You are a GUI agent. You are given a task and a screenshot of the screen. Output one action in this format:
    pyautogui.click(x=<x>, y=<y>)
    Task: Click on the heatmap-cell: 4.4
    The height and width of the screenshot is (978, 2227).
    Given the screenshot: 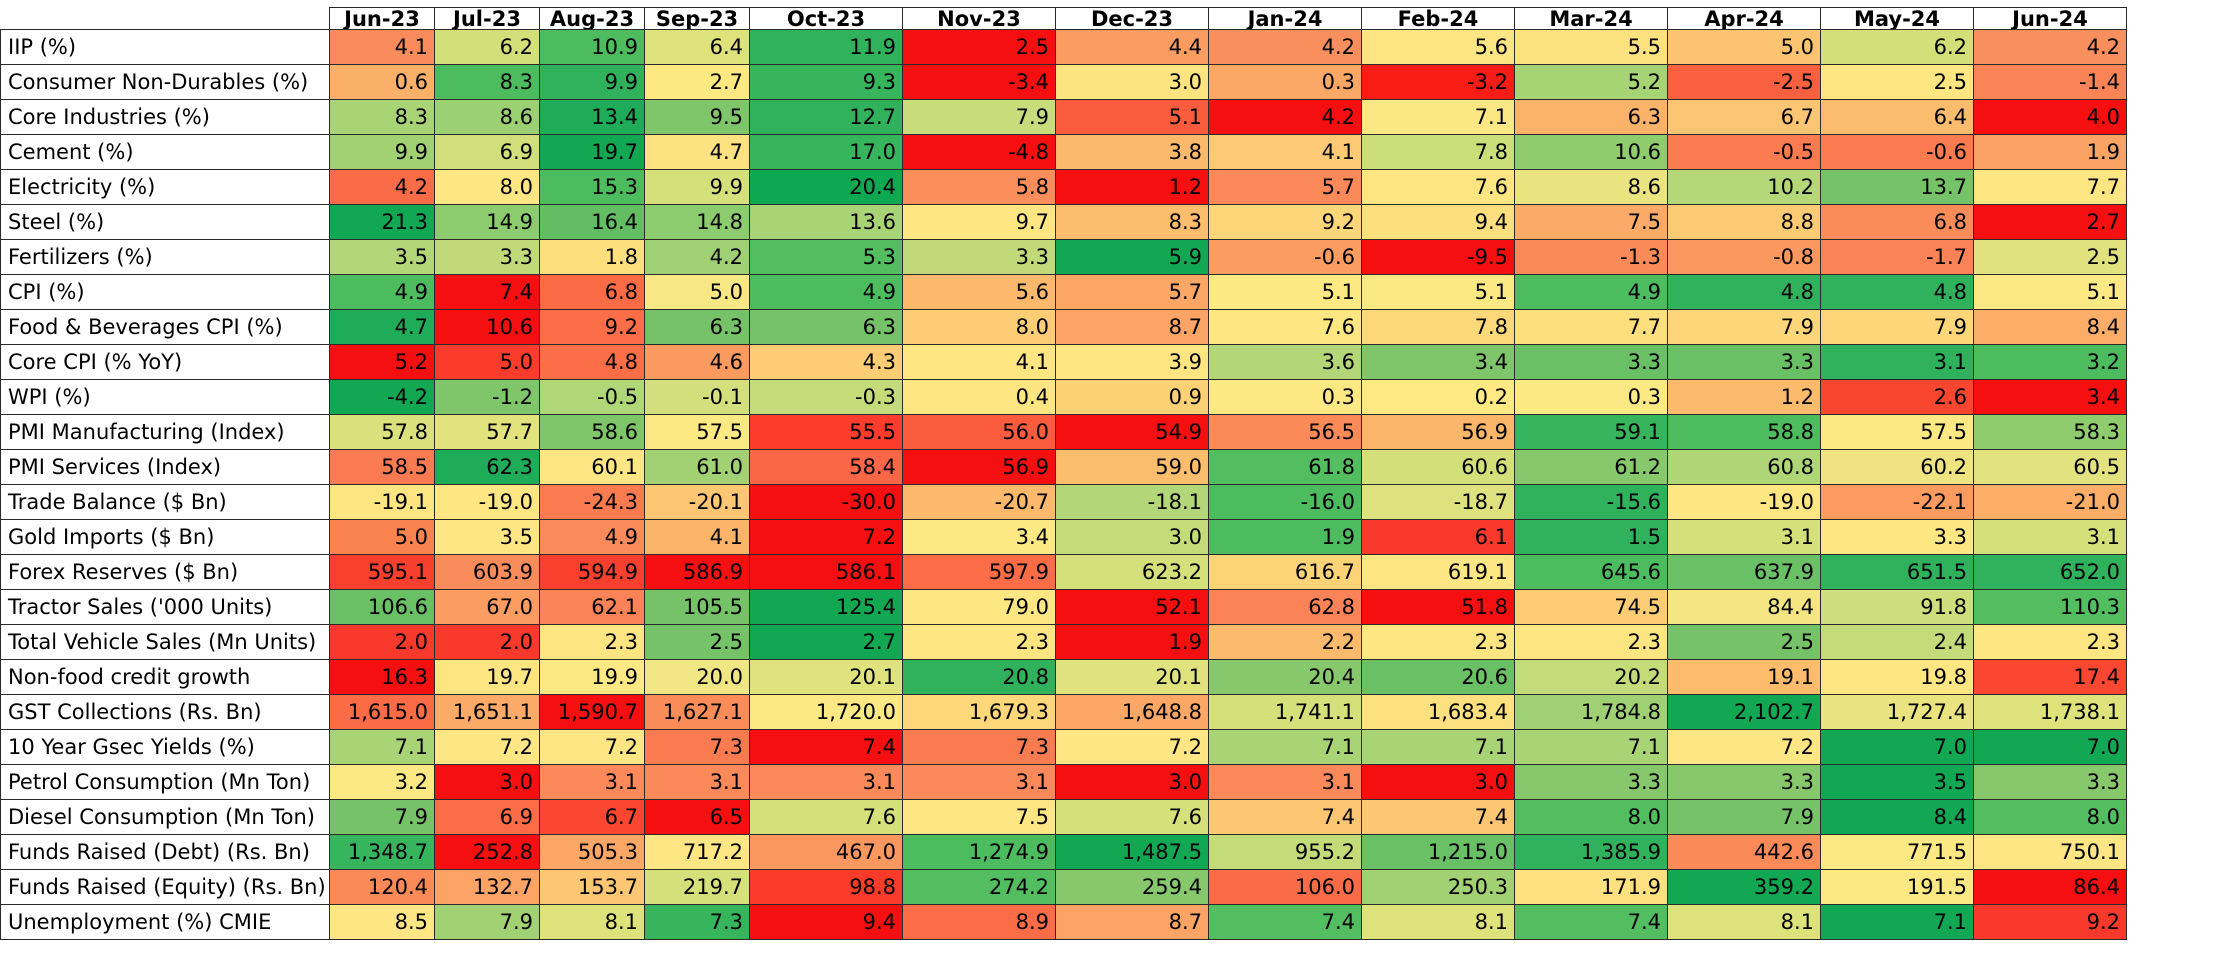 What is the action you would take?
    pyautogui.click(x=1132, y=47)
    